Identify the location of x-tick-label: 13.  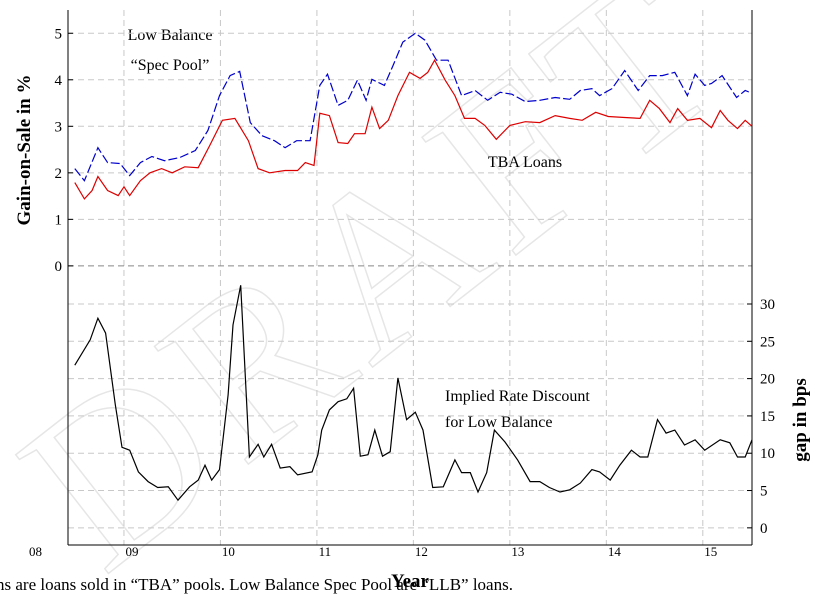
(517, 551).